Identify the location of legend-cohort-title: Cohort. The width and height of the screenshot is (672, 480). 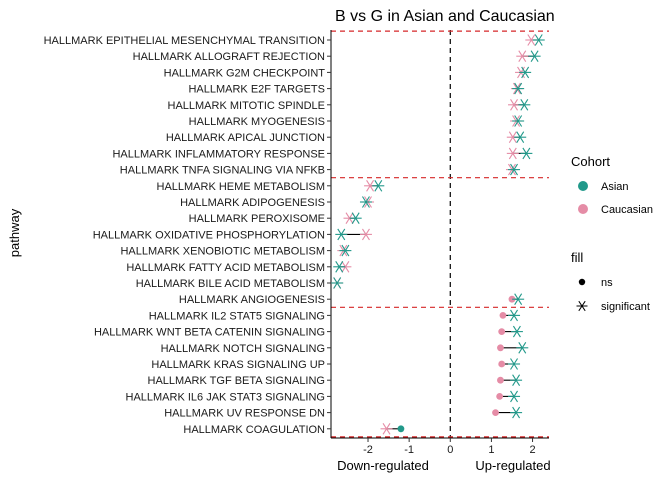
(590, 161).